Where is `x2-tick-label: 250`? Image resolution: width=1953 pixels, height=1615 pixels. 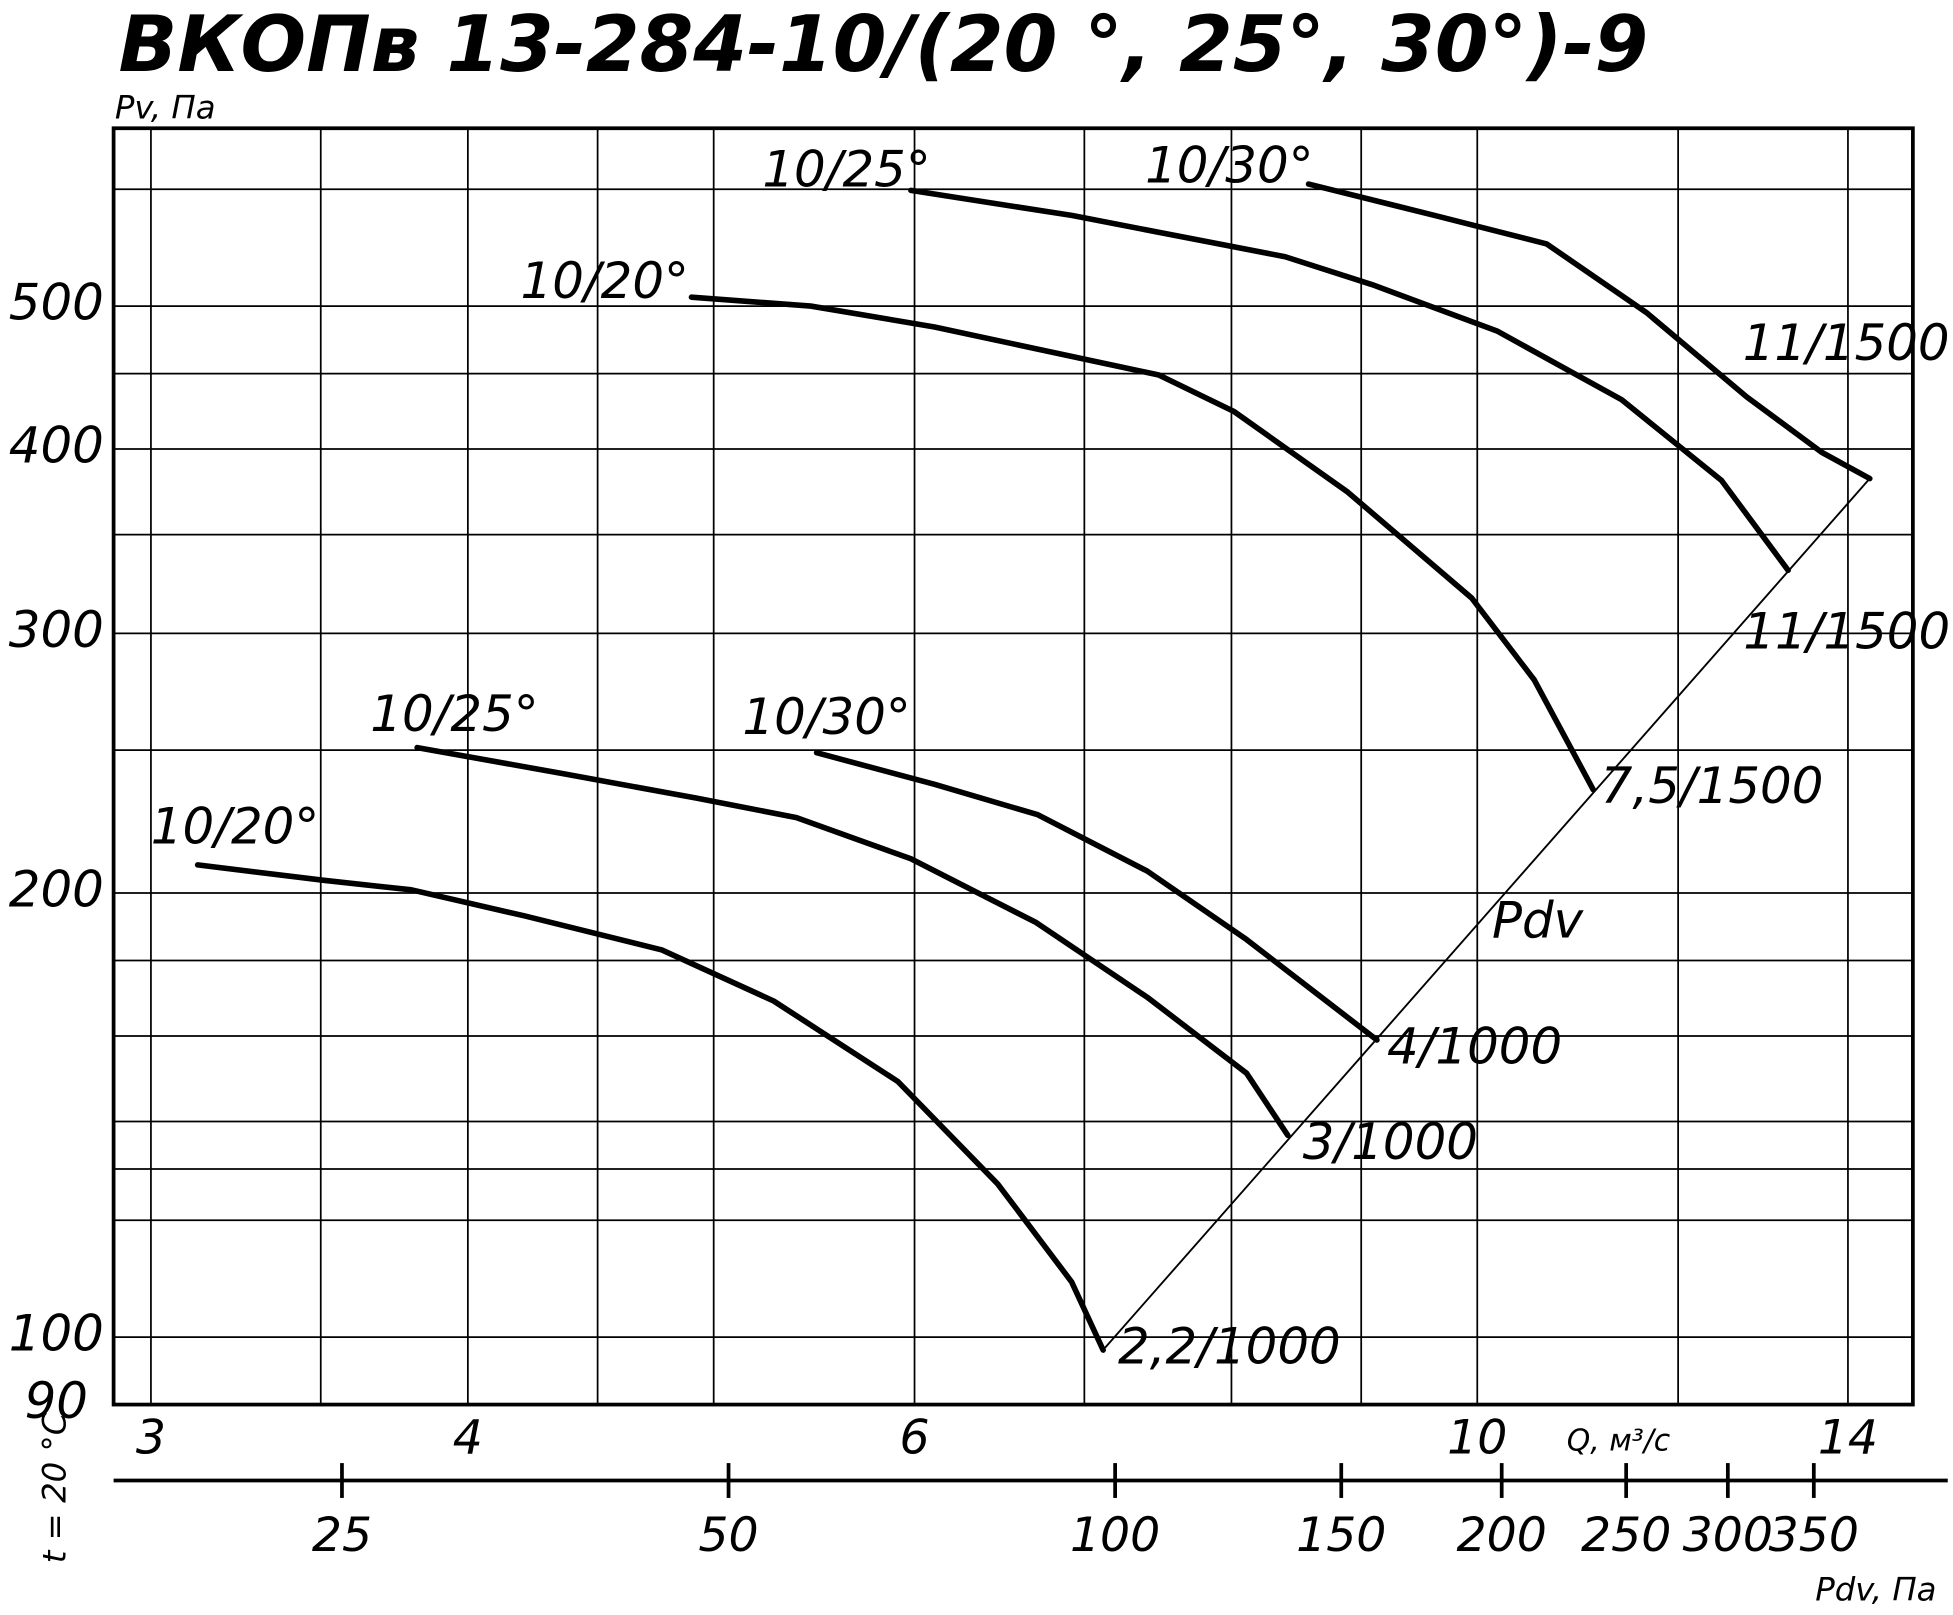
x2-tick-label: 250 is located at coordinates (1626, 1535).